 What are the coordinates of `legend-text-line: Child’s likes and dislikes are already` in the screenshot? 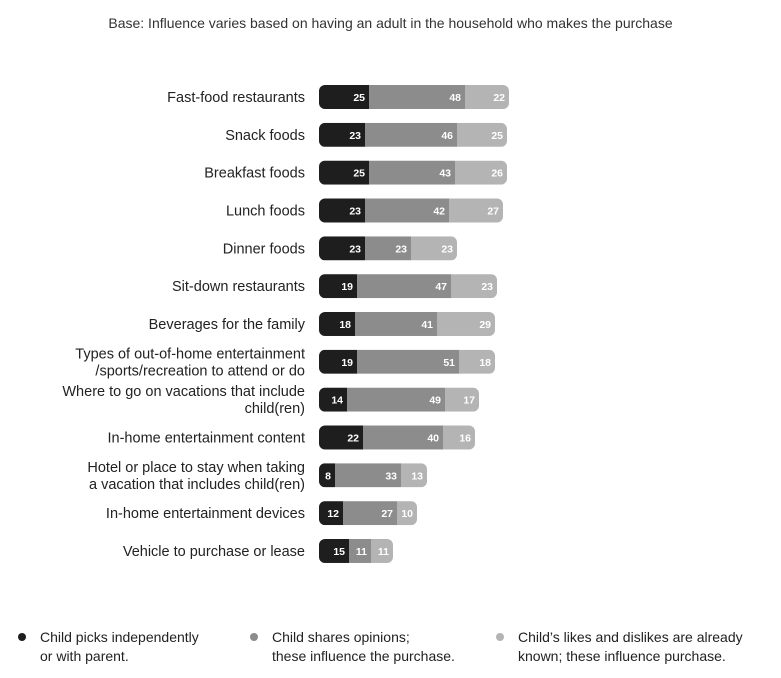 It's located at (630, 637).